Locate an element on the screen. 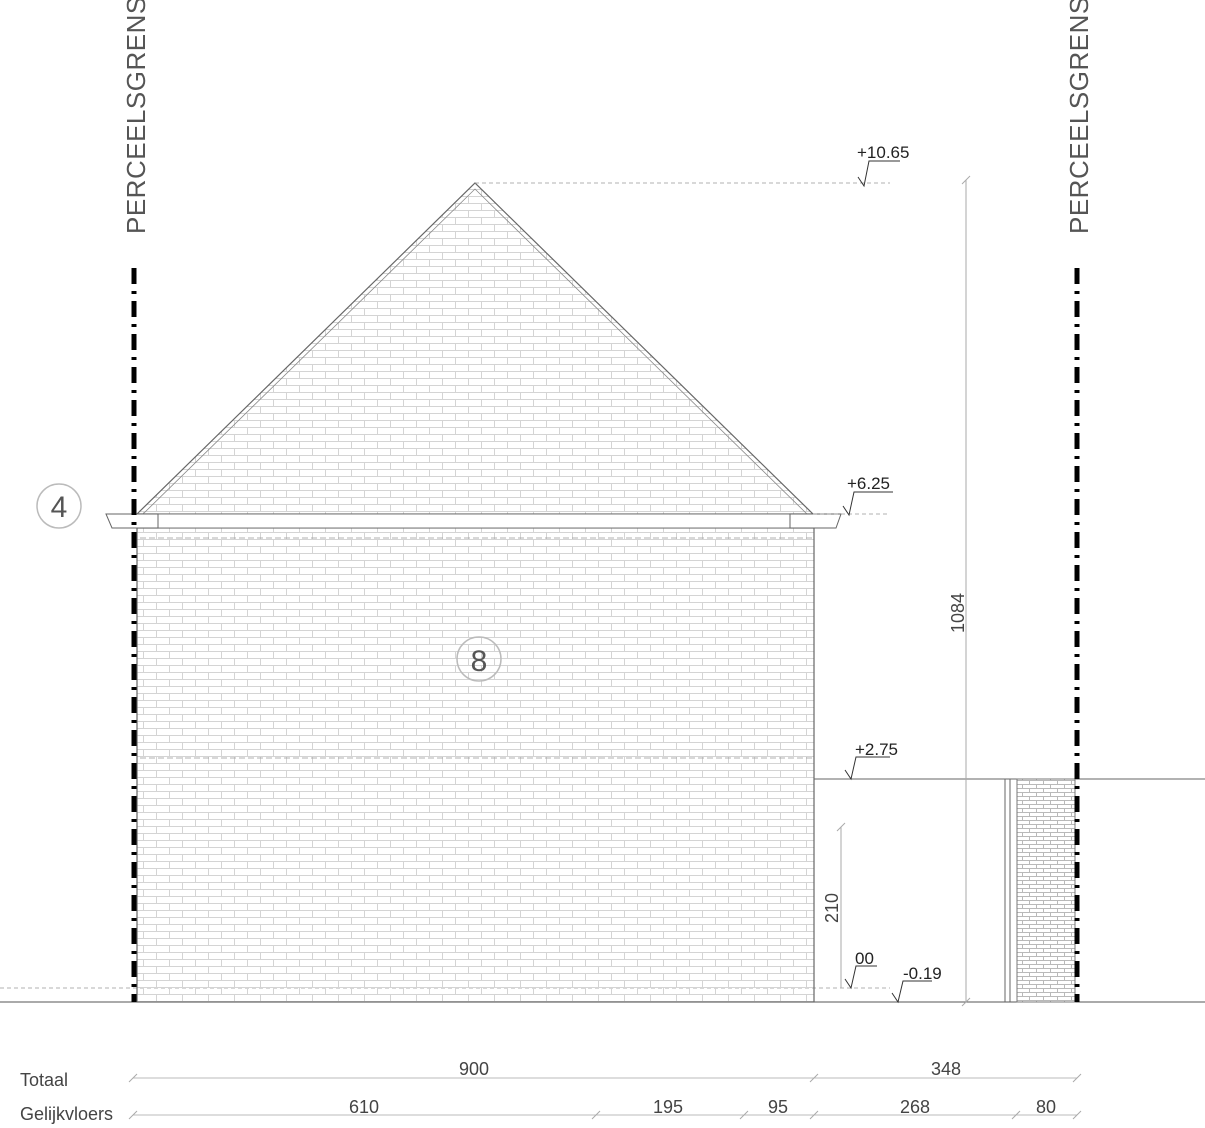  plot-boundary-label-left: PERCEELSGRENS is located at coordinates (136, 117).